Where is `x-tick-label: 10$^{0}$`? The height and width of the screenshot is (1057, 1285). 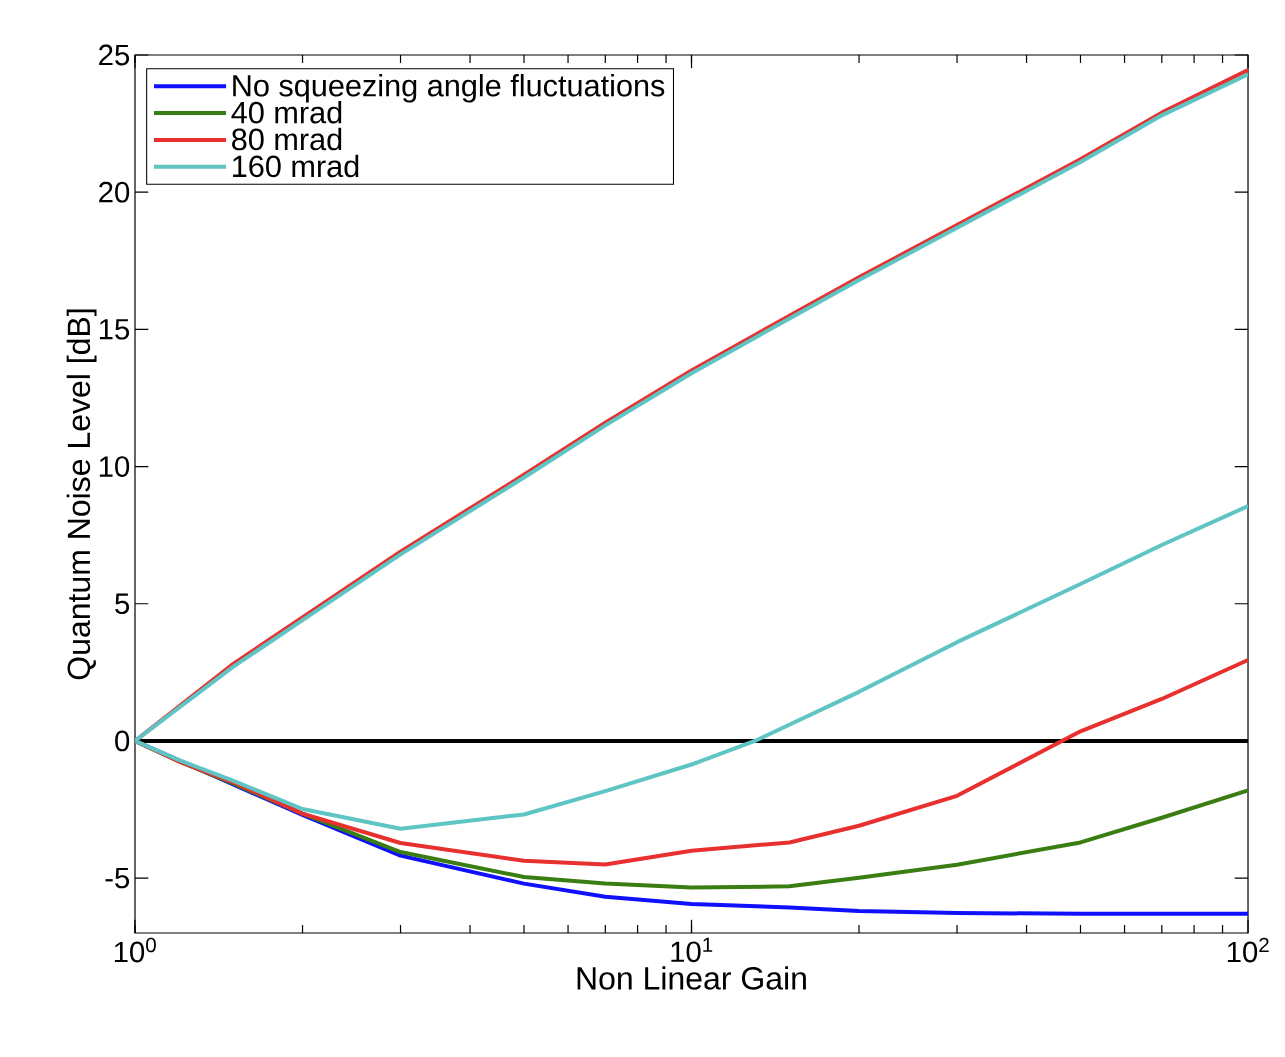 x-tick-label: 10$^{0}$ is located at coordinates (135, 950).